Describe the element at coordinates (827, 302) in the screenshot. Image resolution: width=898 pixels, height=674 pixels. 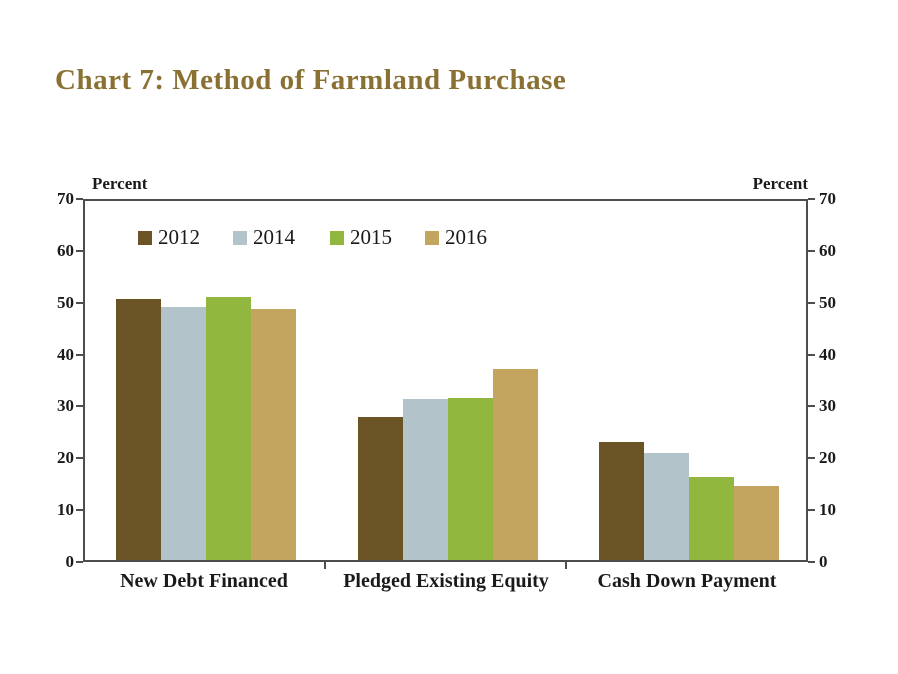
I see `y-axis-tick-label-right: 50` at that location.